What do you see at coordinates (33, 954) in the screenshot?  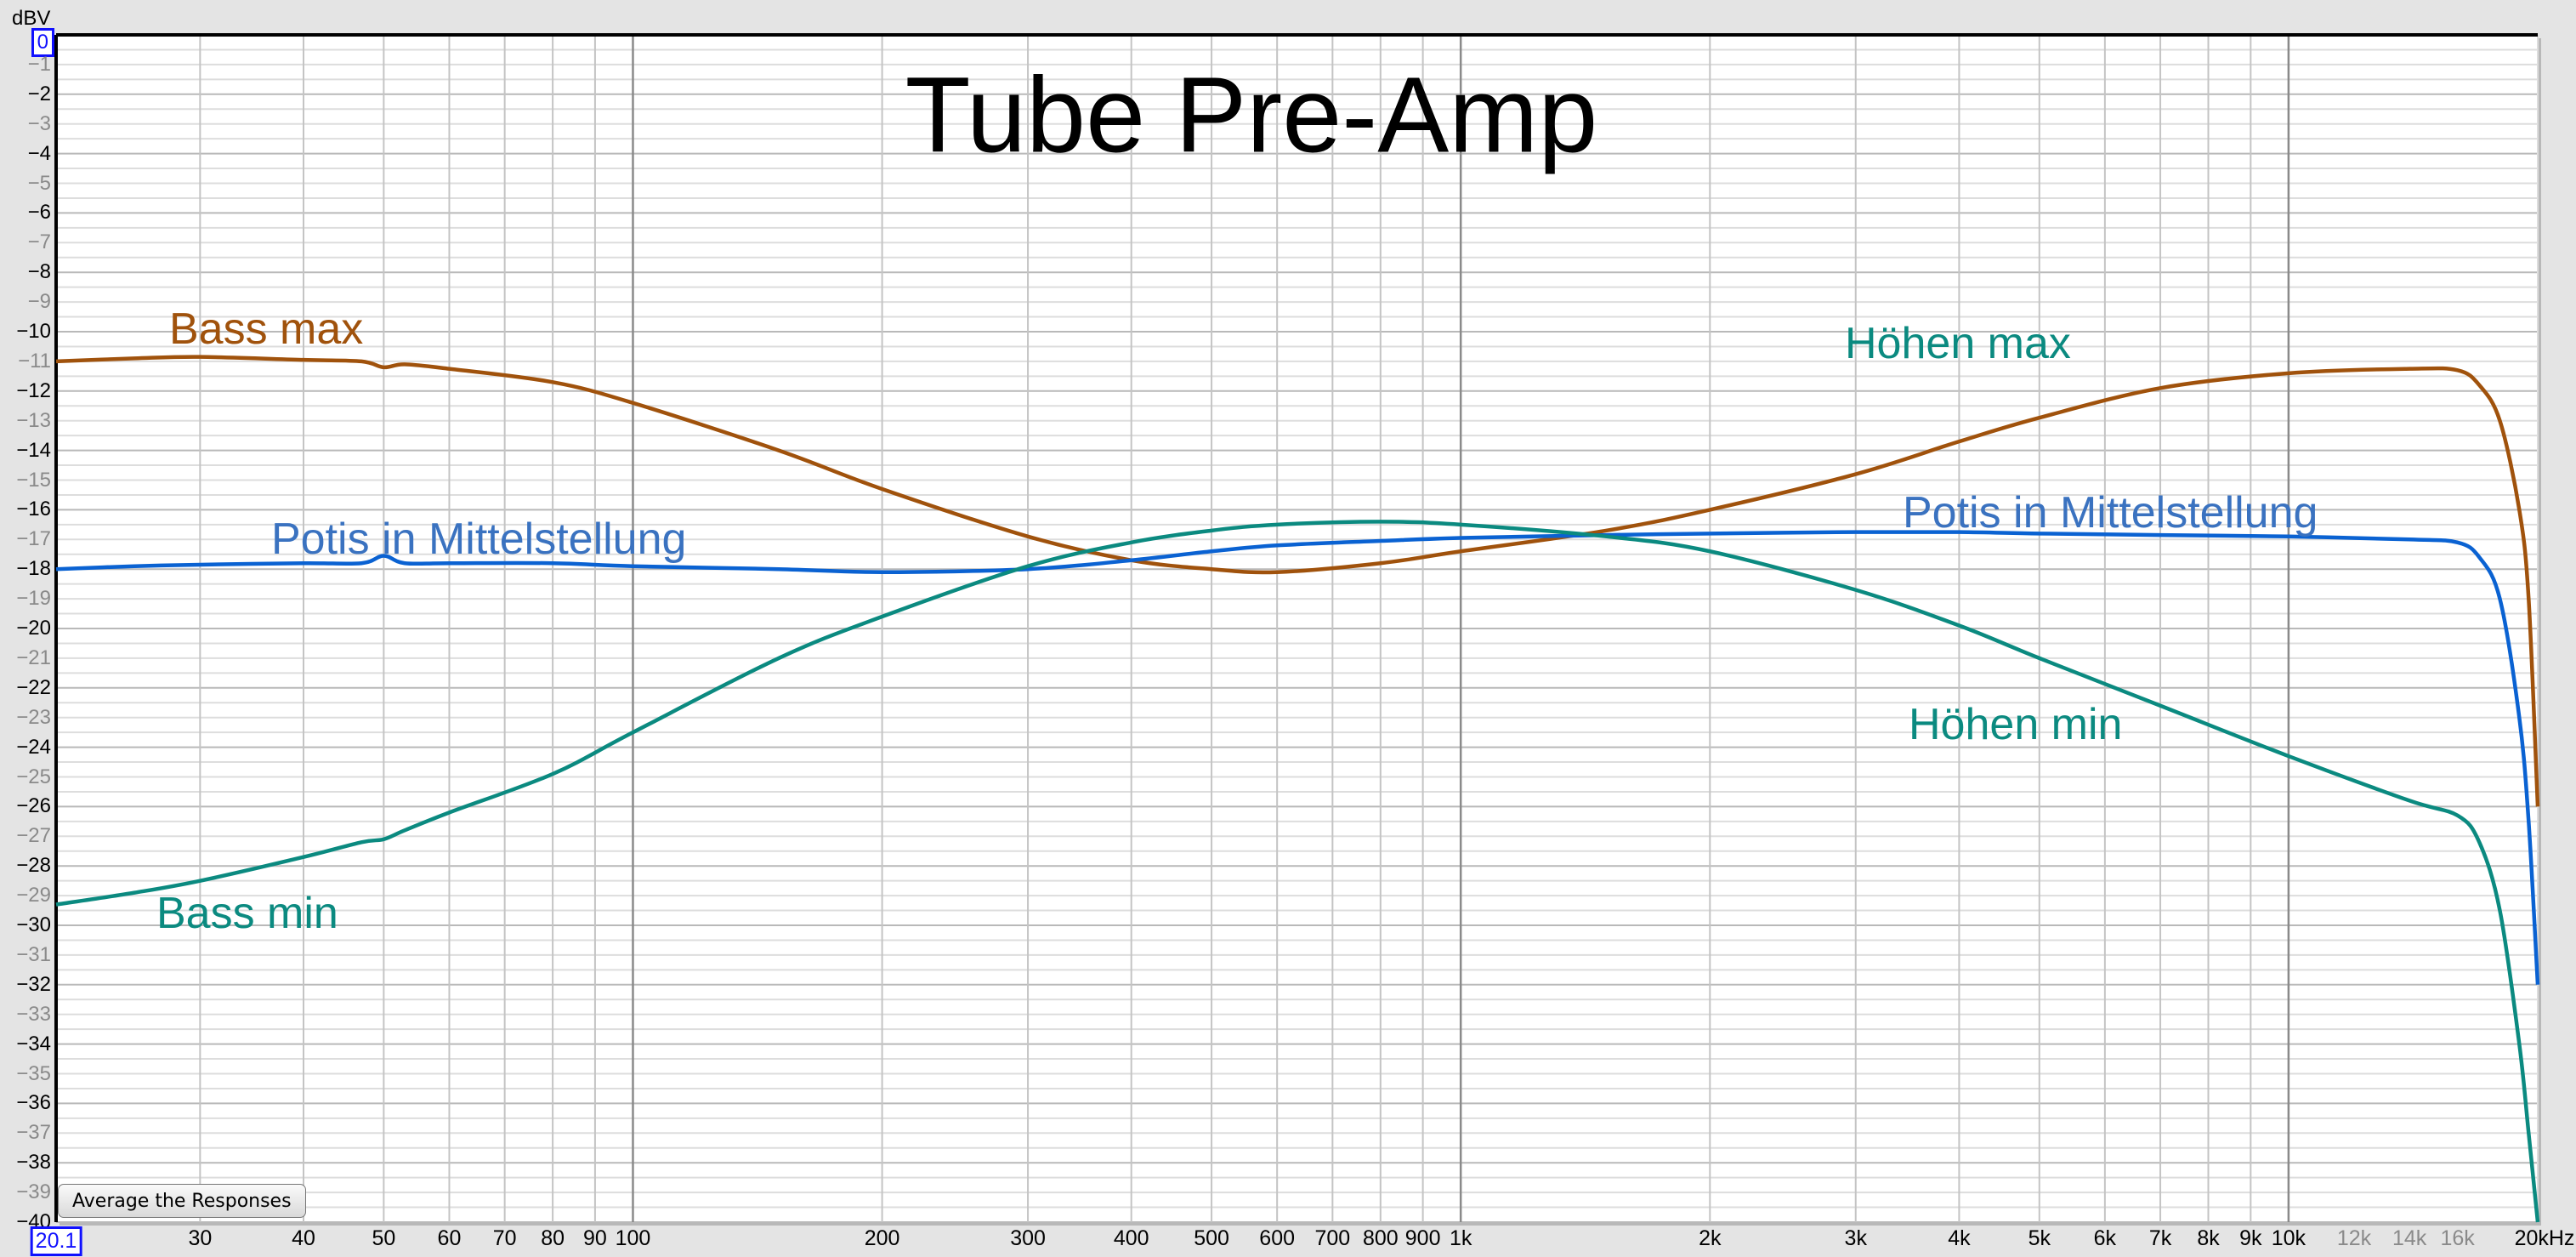 I see `y-tick-label: −31` at bounding box center [33, 954].